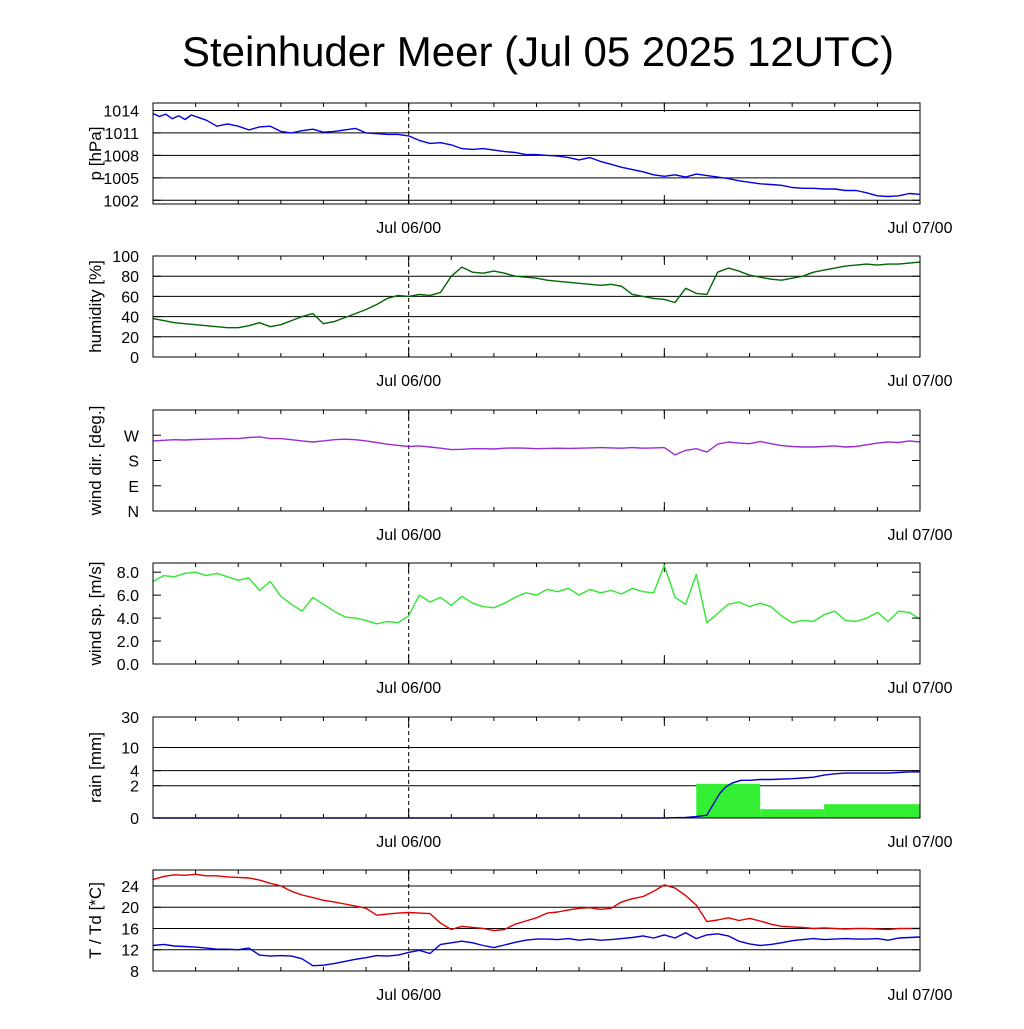 Image resolution: width=1024 pixels, height=1029 pixels. What do you see at coordinates (130, 929) in the screenshot?
I see `y-tick-label: 16` at bounding box center [130, 929].